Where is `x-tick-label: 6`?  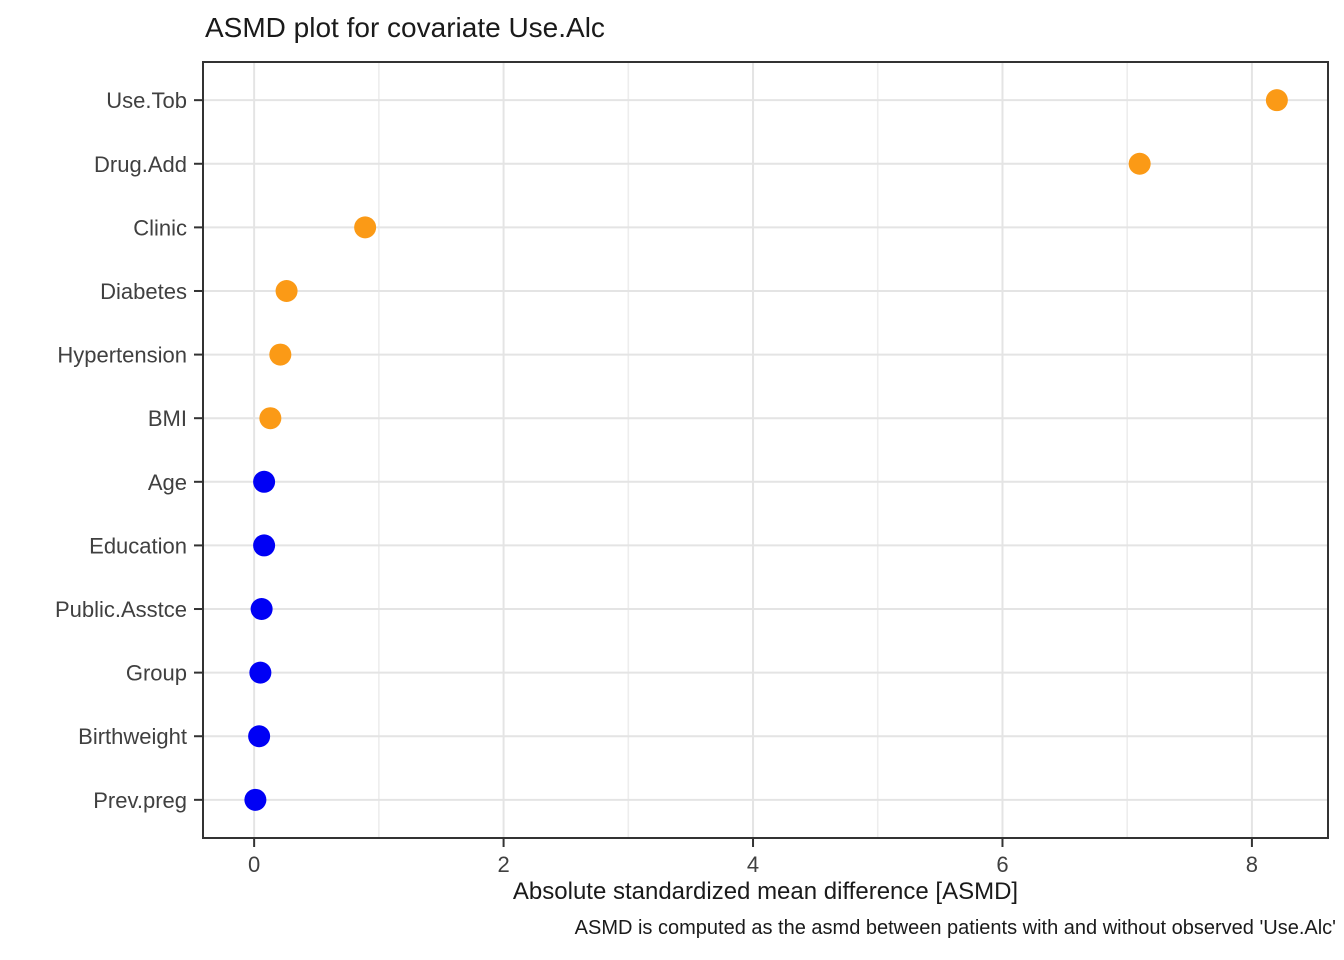 x-tick-label: 6 is located at coordinates (1002, 864).